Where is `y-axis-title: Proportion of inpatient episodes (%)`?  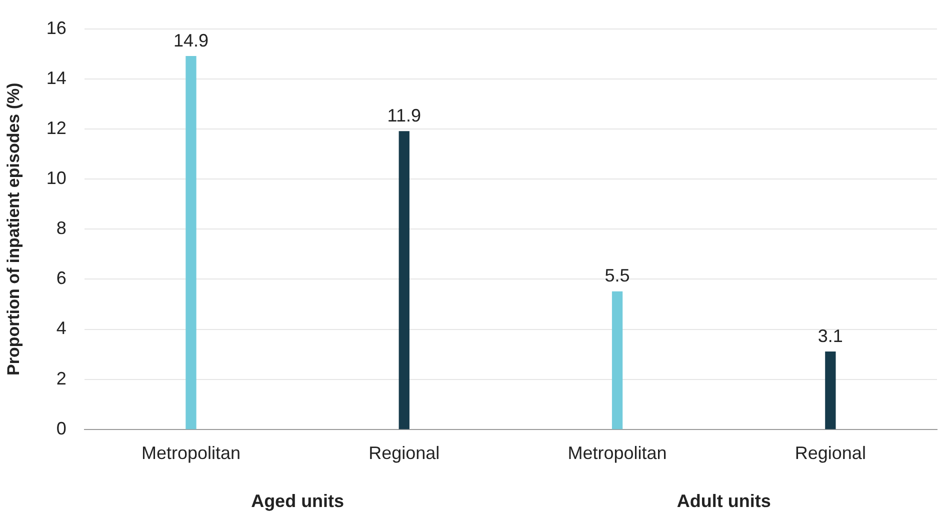
y-axis-title: Proportion of inpatient episodes (%) is located at coordinates (13, 229).